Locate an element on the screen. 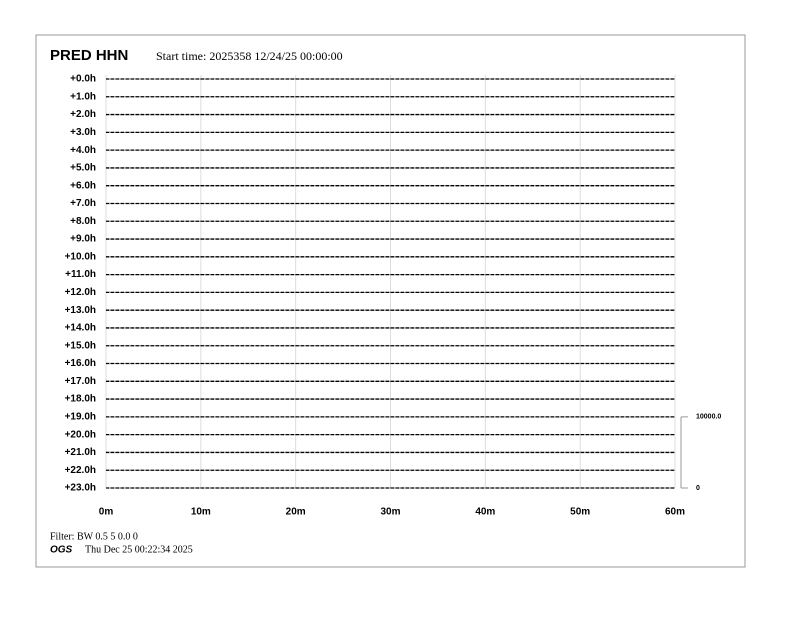 This screenshot has height=617, width=792. y2-tick-label: 10000.0 is located at coordinates (708, 417).